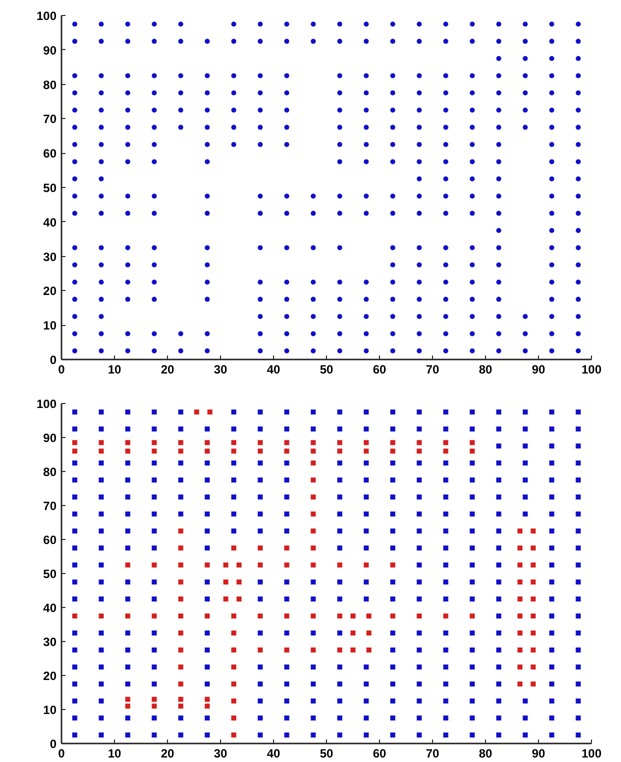 Image resolution: width=621 pixels, height=762 pixels. I want to click on y-tick-label: 20, so click(50, 676).